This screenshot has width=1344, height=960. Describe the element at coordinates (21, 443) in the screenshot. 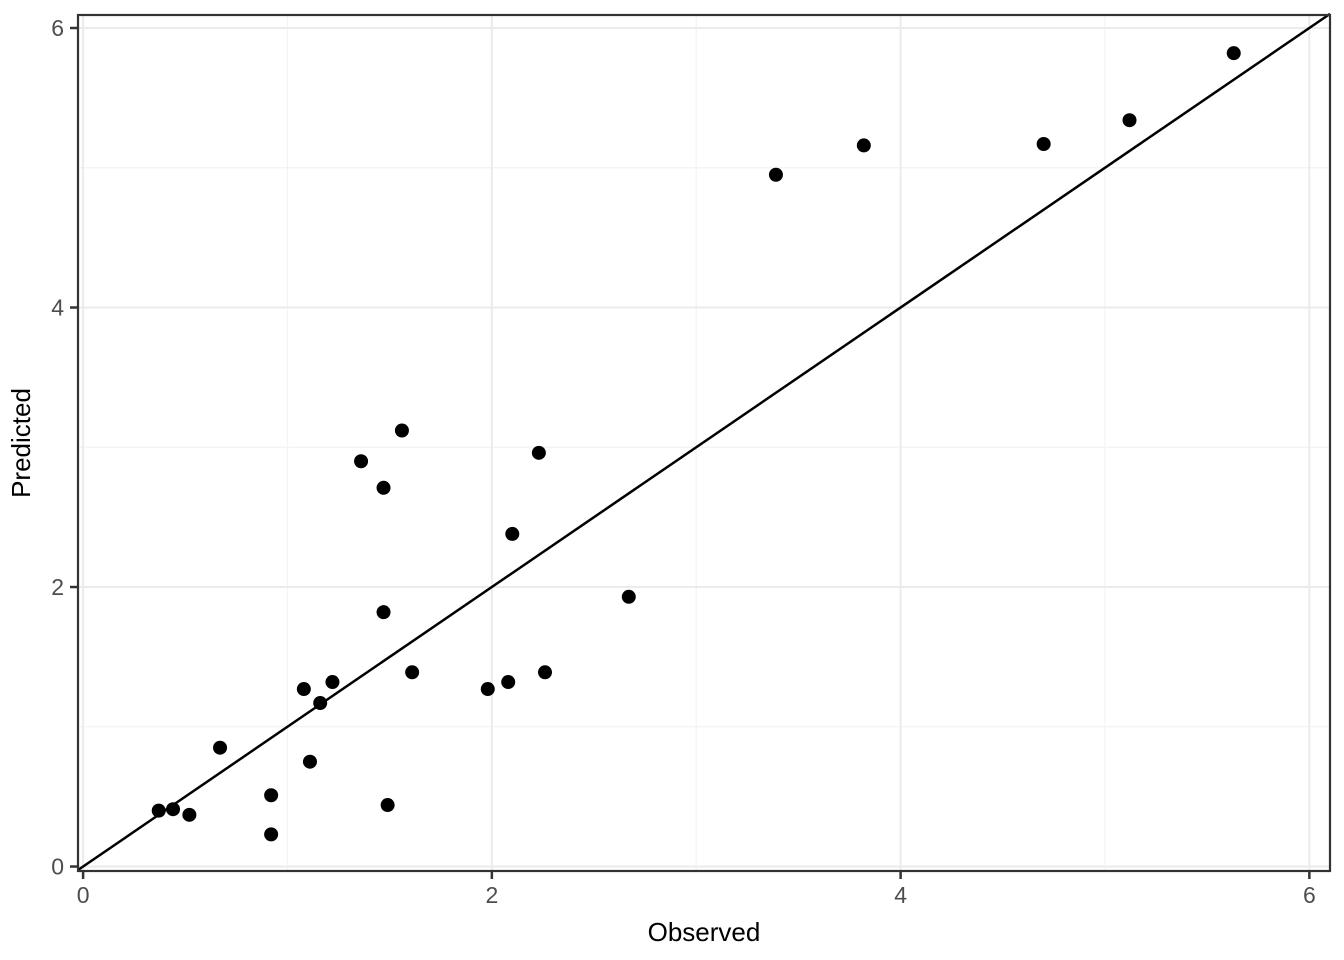

I see `y-axis-title: Predicted` at that location.